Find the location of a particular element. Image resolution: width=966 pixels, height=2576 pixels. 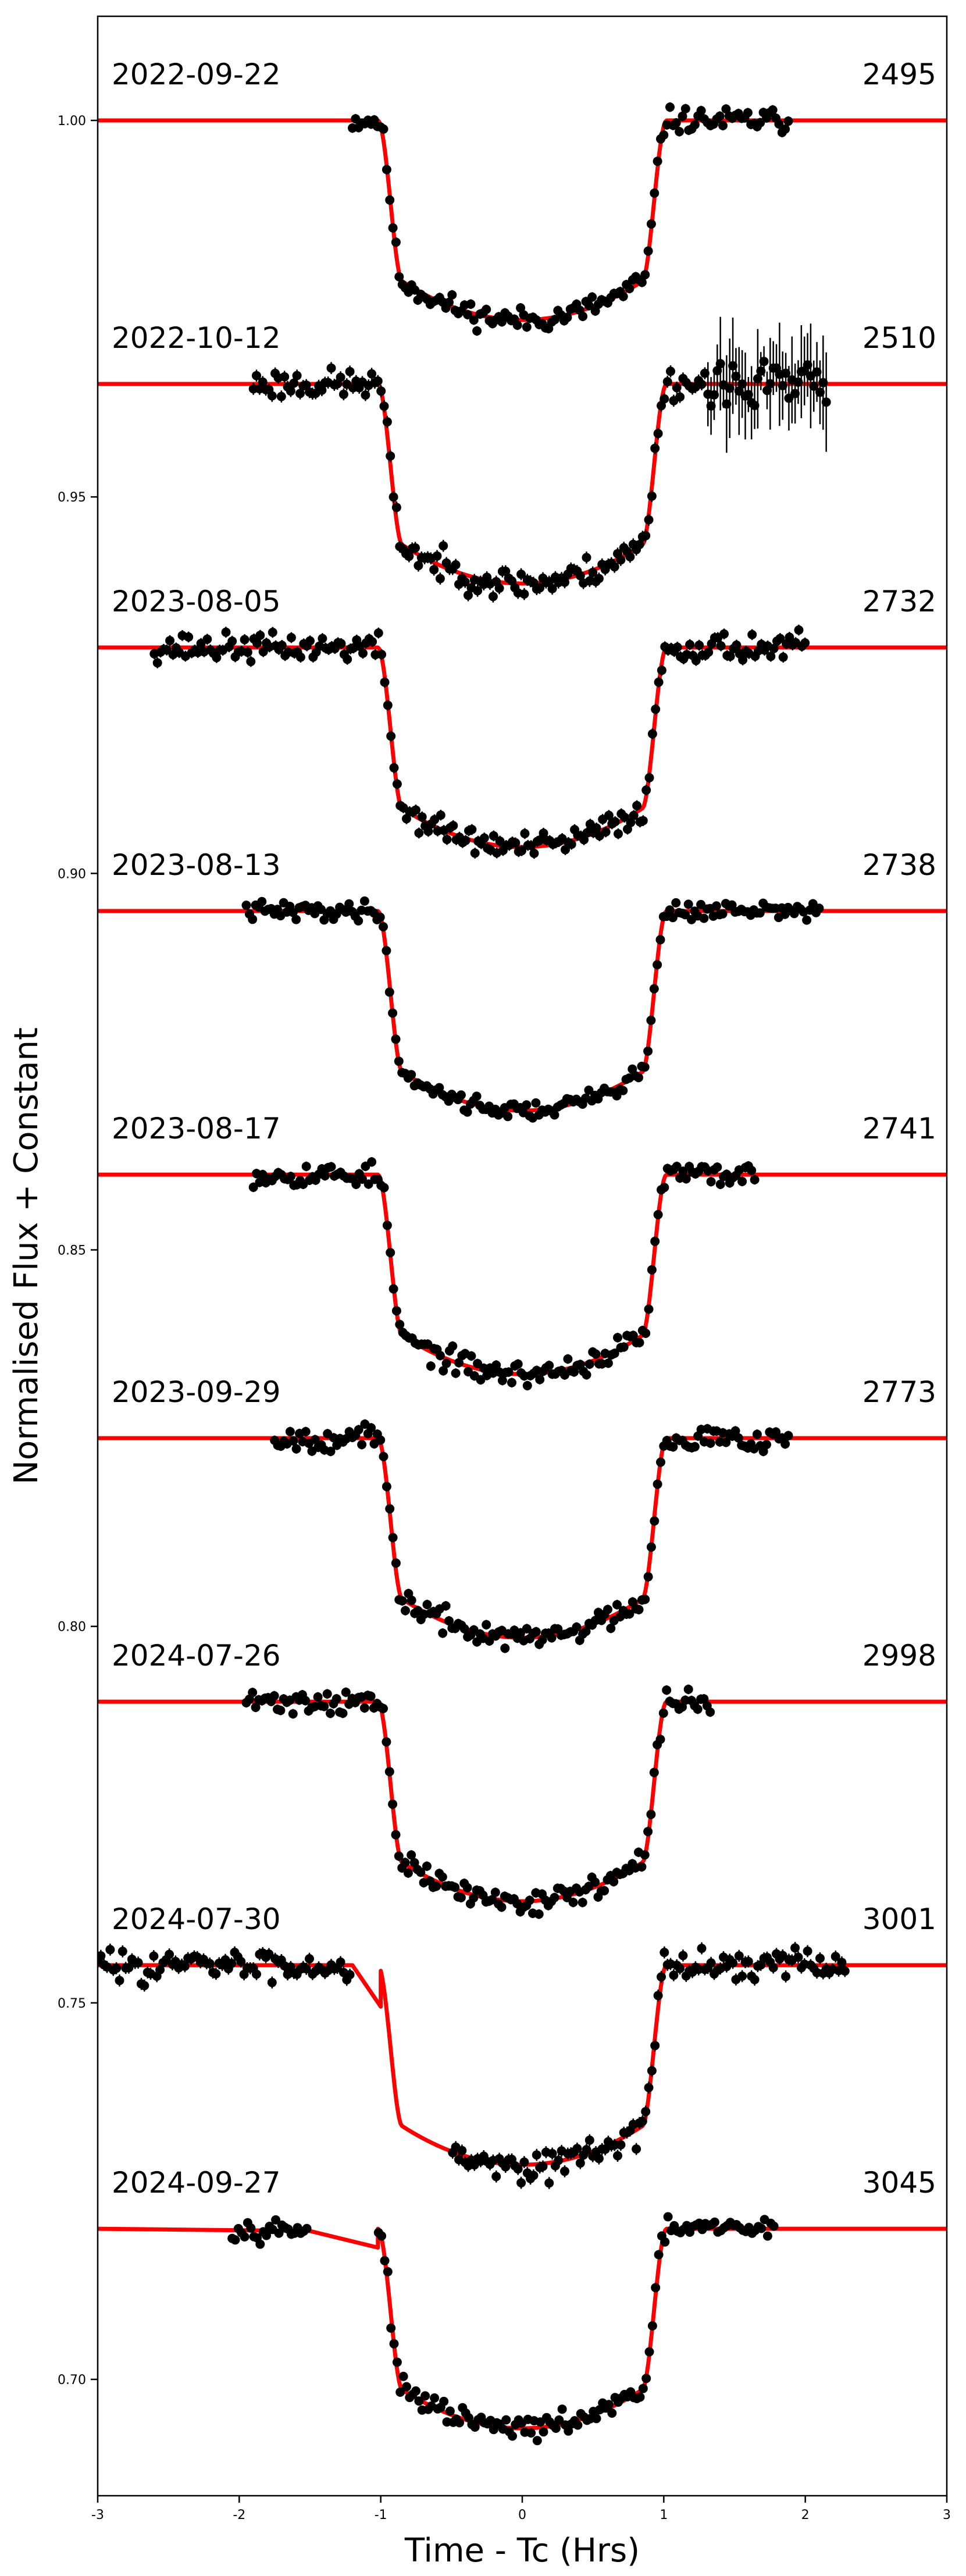

date-label-2510: 2022-10-12 is located at coordinates (196, 338).